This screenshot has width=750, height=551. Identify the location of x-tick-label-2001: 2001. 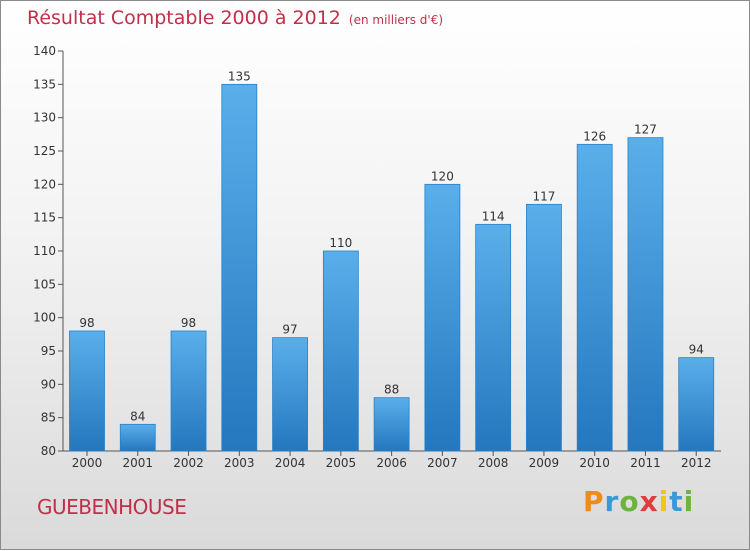
(137, 463).